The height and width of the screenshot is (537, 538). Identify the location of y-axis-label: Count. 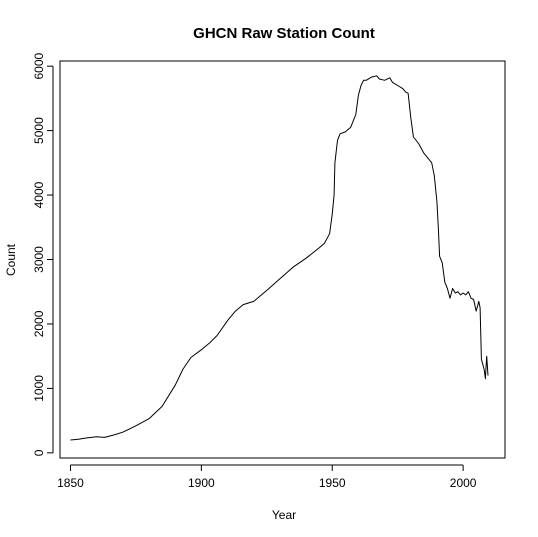
(11, 259).